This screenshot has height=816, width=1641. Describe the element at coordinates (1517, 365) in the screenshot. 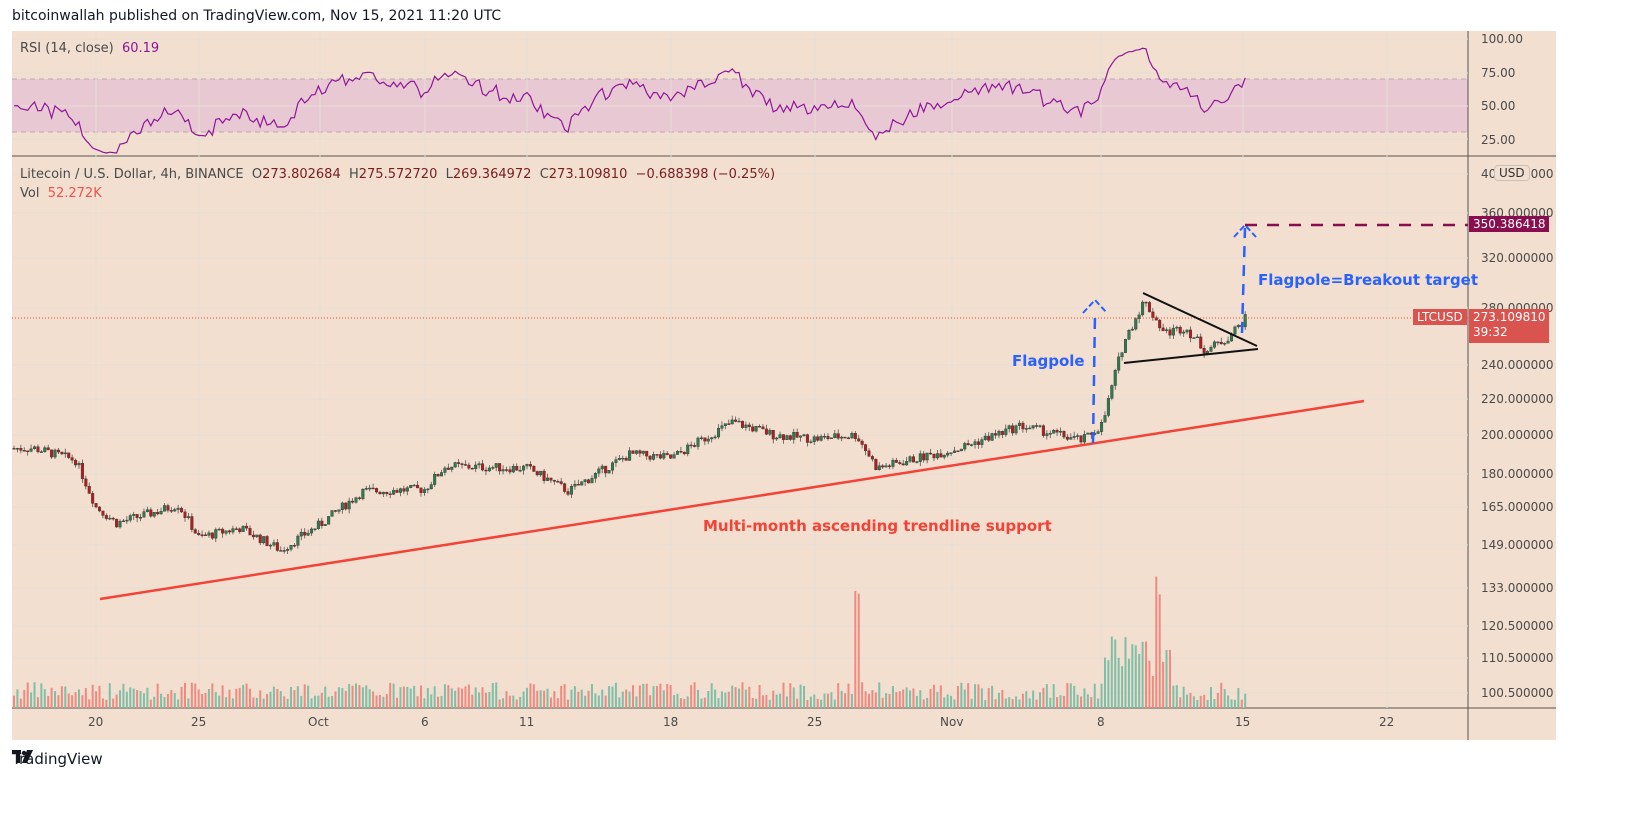

I see `price-tick: 240.000000` at that location.